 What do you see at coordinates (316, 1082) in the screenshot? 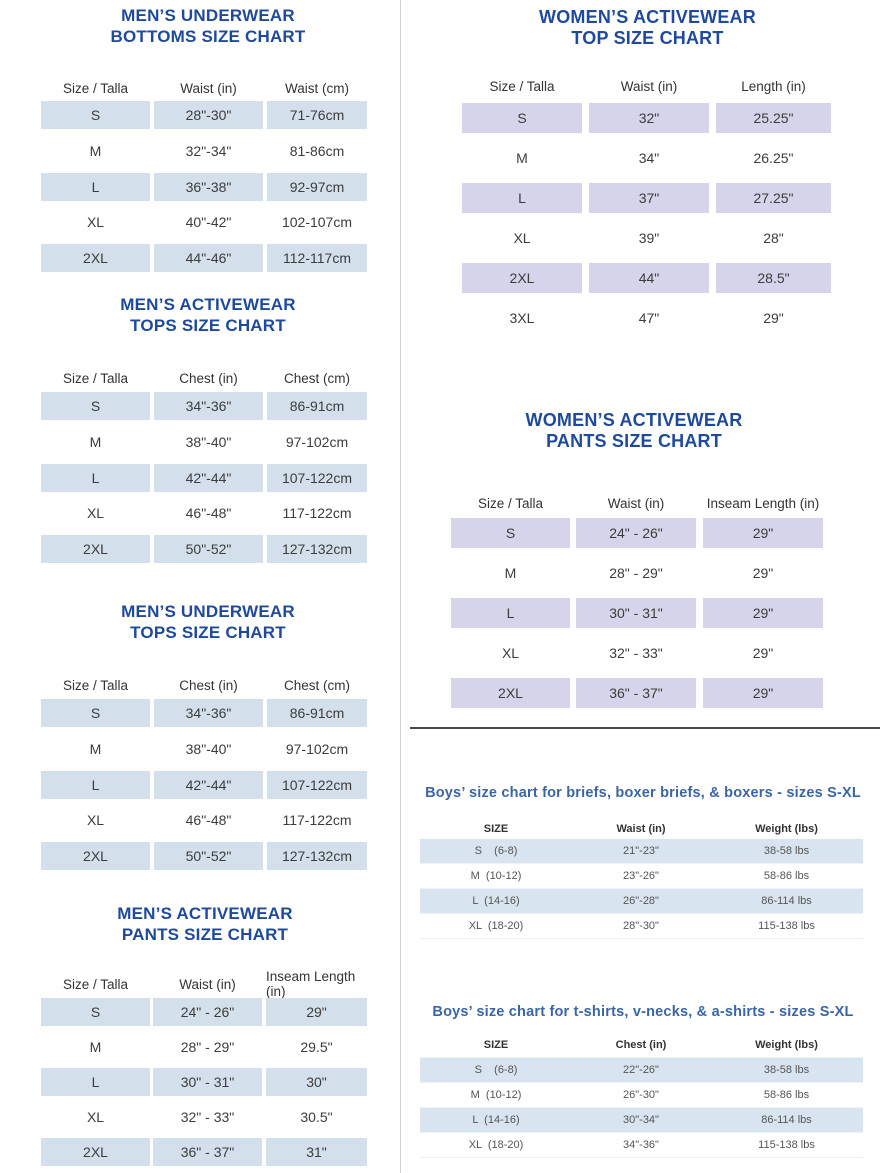
I see `table-cell: 30"` at bounding box center [316, 1082].